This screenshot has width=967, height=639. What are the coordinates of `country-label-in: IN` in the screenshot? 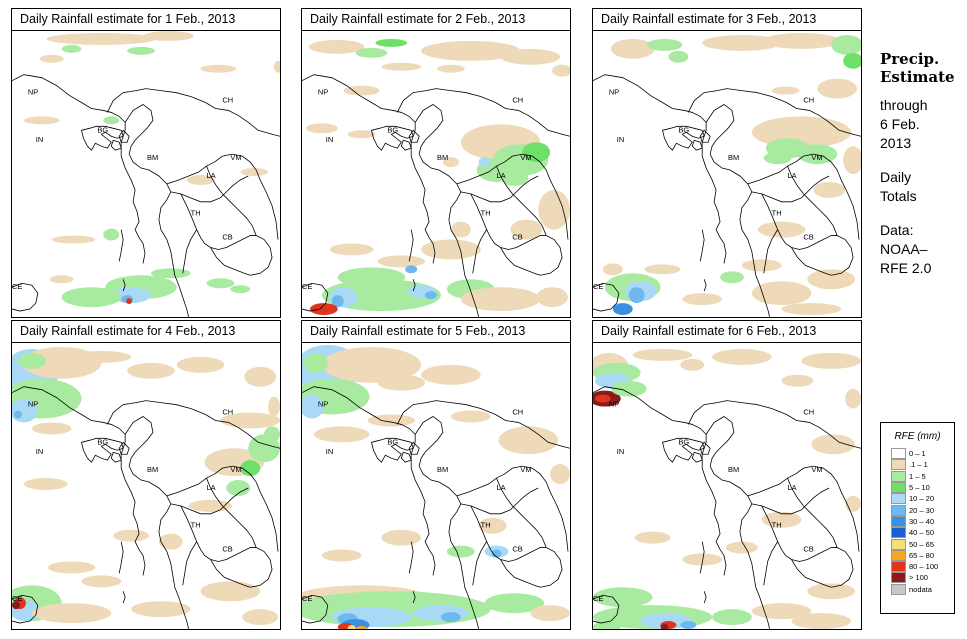 It's located at (620, 139).